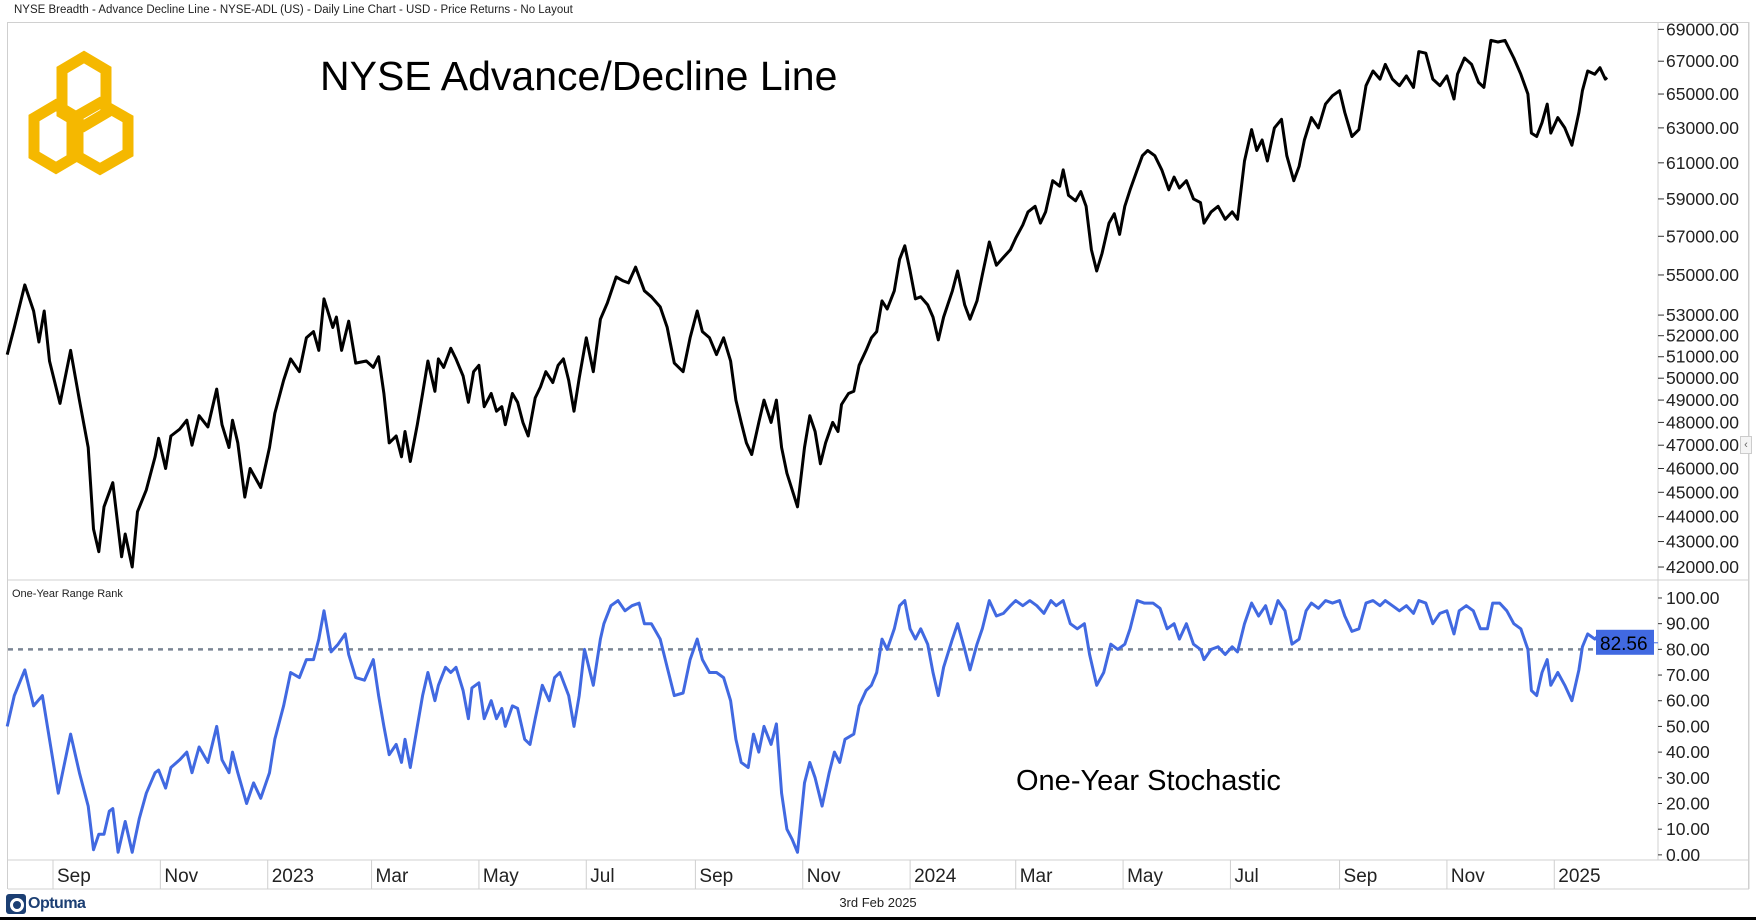  What do you see at coordinates (1702, 422) in the screenshot?
I see `y-tick-label: 48000.00` at bounding box center [1702, 422].